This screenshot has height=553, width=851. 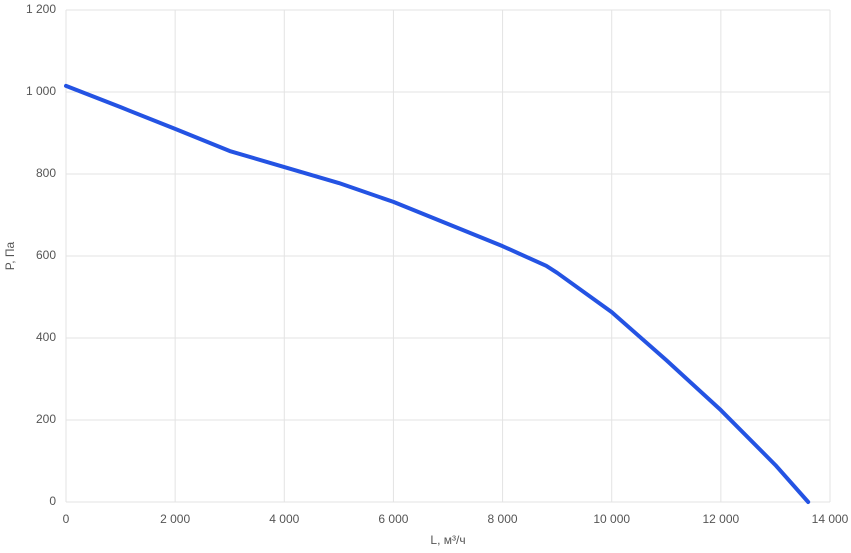 I want to click on y-tick-label: 600, so click(x=46, y=255).